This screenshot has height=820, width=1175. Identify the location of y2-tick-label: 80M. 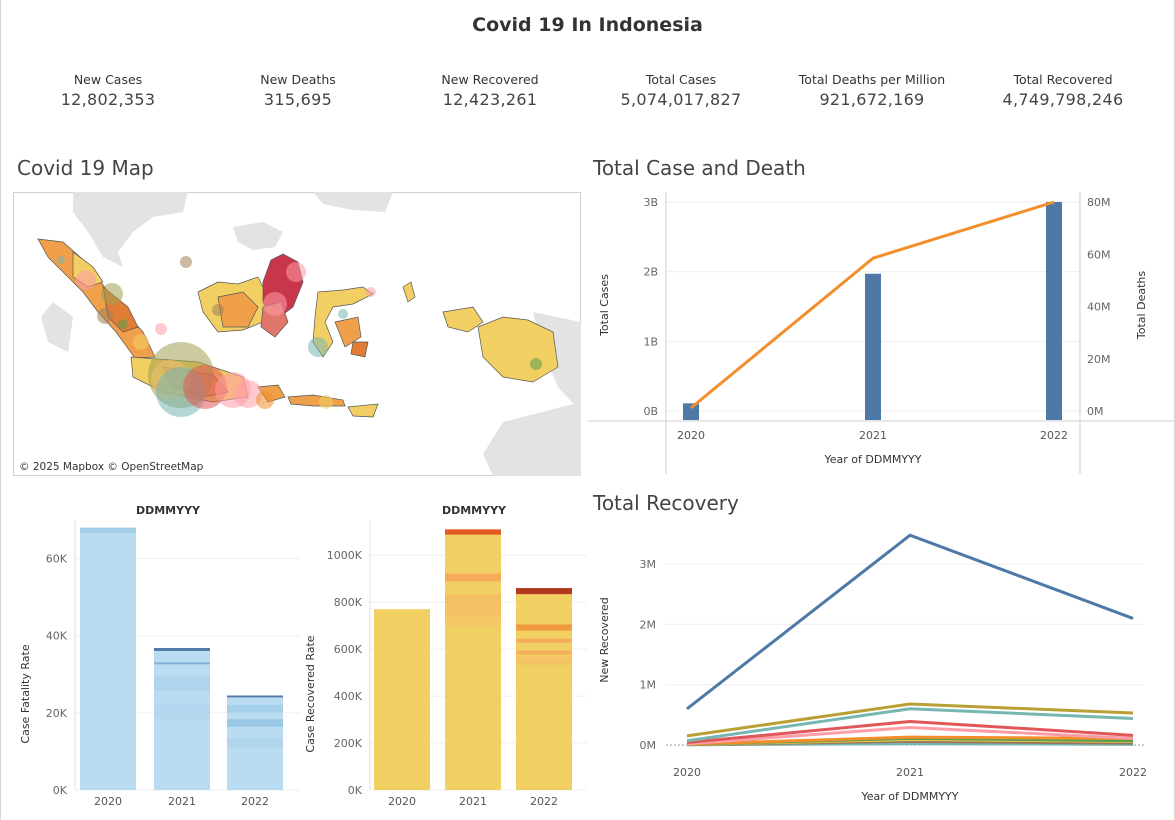
(1099, 202).